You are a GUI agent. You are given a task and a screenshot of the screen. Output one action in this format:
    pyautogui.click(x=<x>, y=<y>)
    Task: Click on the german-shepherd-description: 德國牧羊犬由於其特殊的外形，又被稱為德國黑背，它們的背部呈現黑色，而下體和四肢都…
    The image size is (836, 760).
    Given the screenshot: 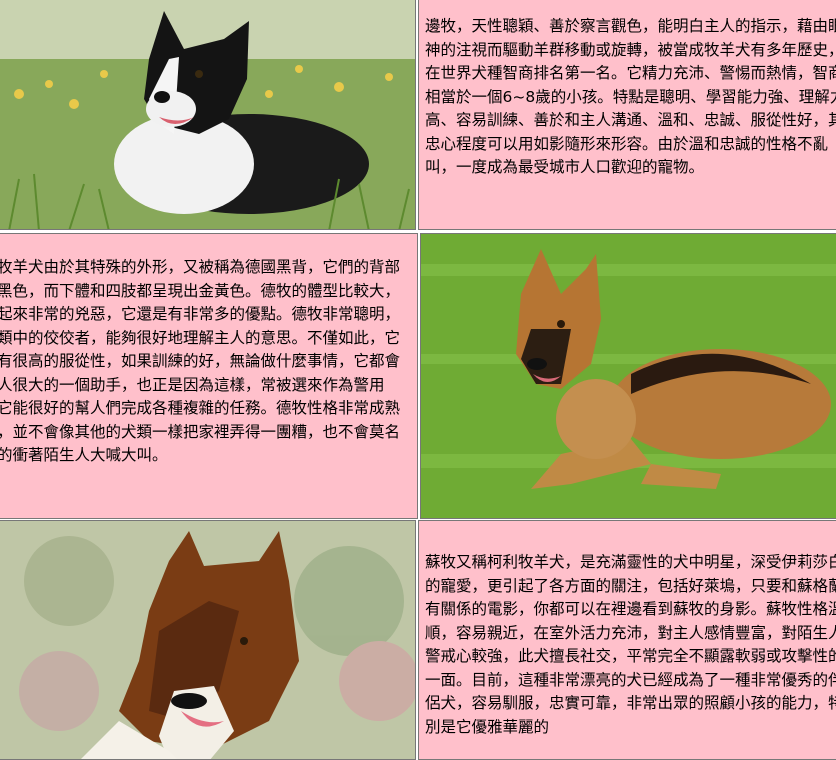 What is the action you would take?
    pyautogui.click(x=200, y=361)
    